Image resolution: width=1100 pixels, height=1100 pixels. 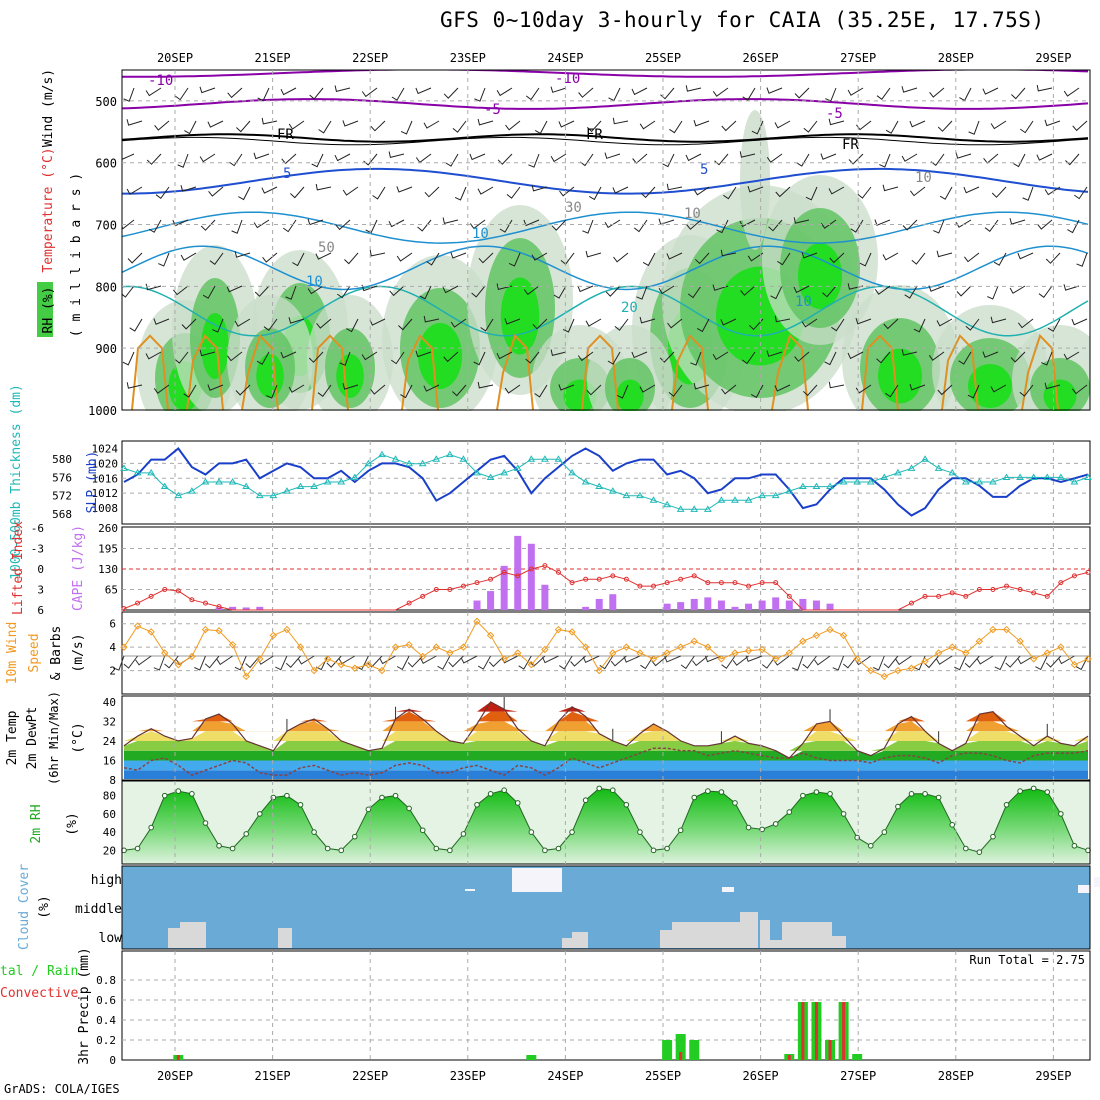 I want to click on axis-label: (%), so click(x=72, y=823).